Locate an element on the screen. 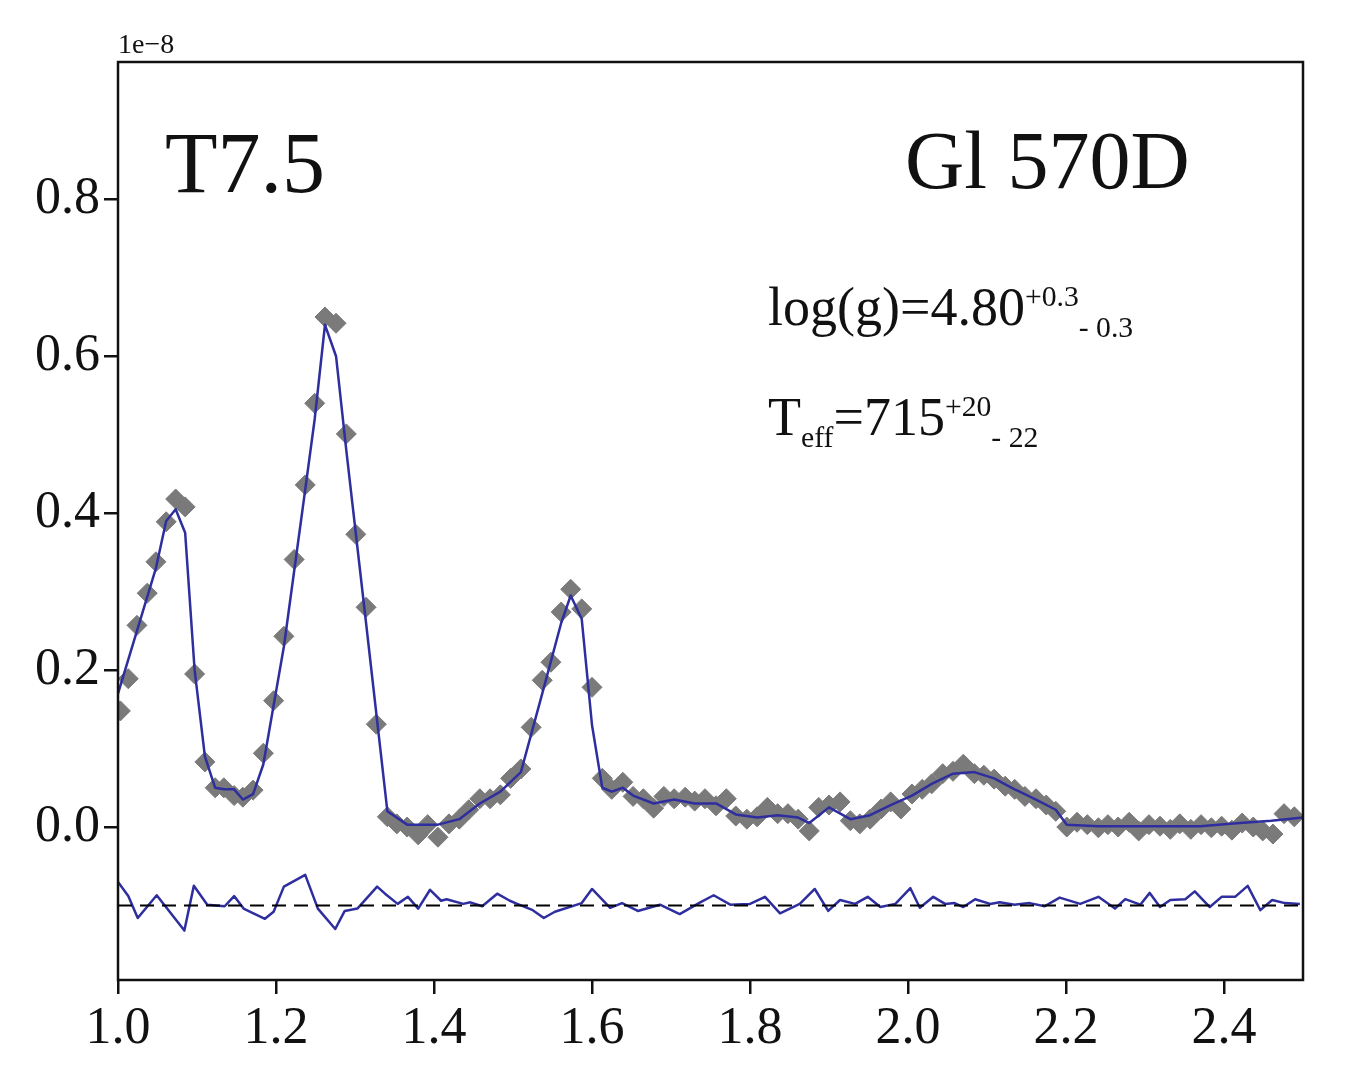 This screenshot has height=1070, width=1367. y-tick-label: 0.0 is located at coordinates (67, 823).